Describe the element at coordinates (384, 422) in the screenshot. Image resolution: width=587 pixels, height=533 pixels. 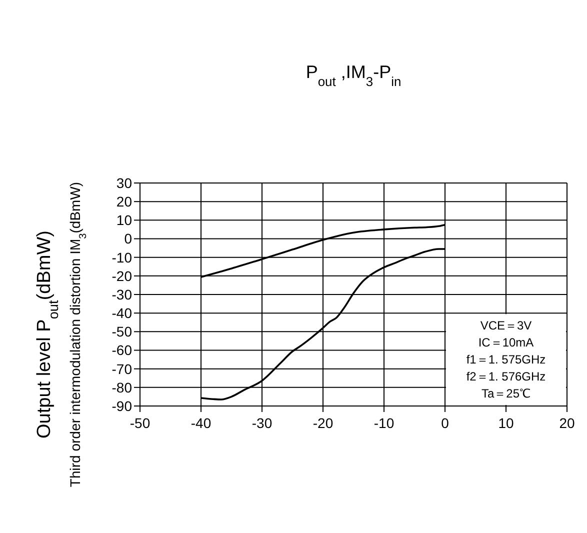
I see `x-tick-label: -10` at that location.